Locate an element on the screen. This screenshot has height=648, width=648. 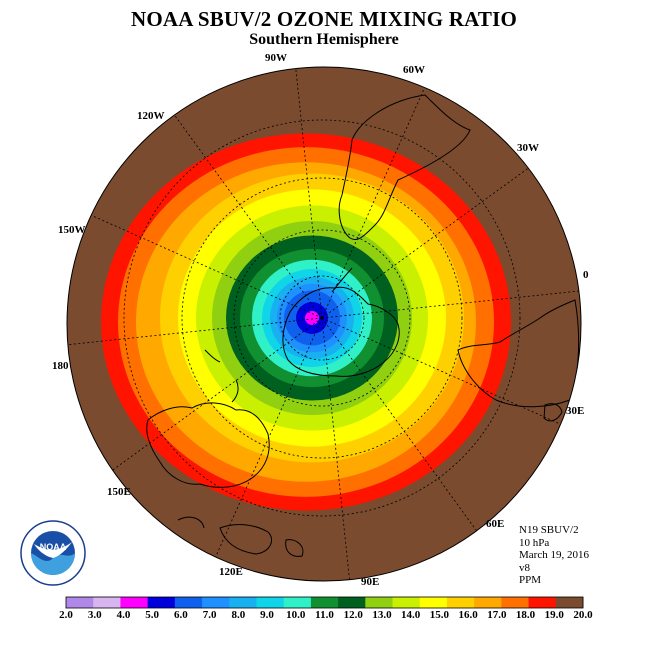
lon-label-30e: 30E is located at coordinates (575, 411).